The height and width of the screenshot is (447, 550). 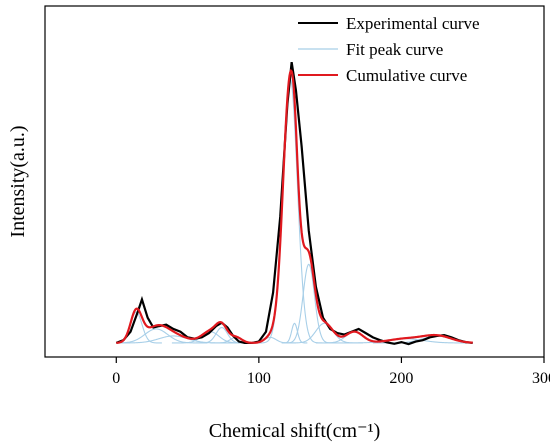 I want to click on legend-experimental-label: Experimental curve, so click(x=413, y=23).